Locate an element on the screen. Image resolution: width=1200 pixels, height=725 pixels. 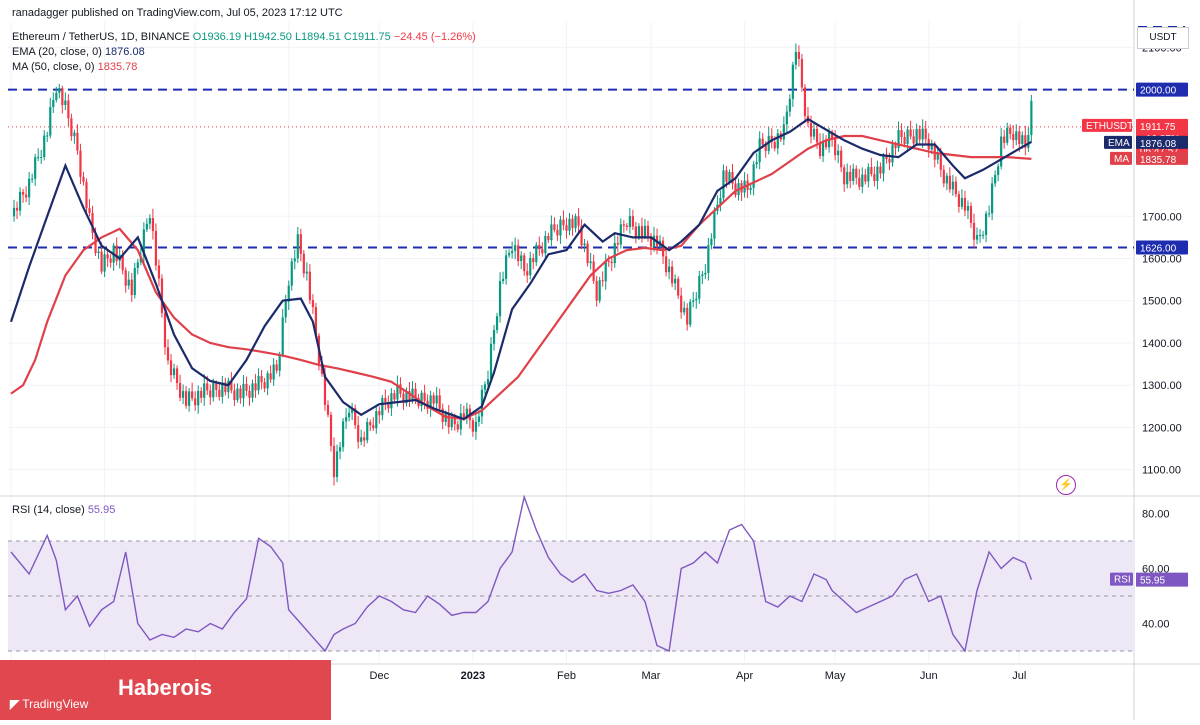
ema-legend: EMA (20, close, 0) 1876.08 is located at coordinates (78, 52).